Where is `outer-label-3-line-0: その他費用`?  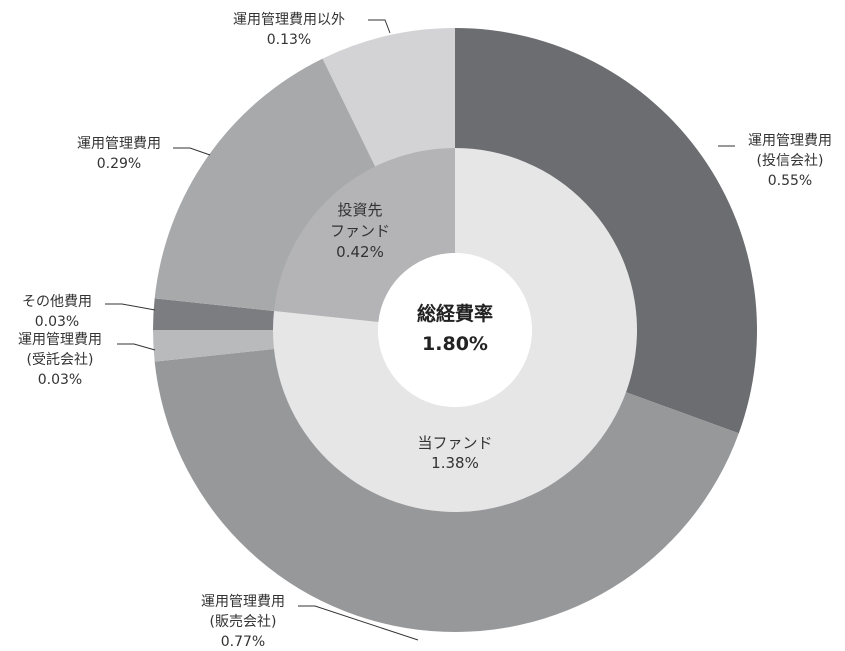
outer-label-3-line-0: その他費用 is located at coordinates (57, 302).